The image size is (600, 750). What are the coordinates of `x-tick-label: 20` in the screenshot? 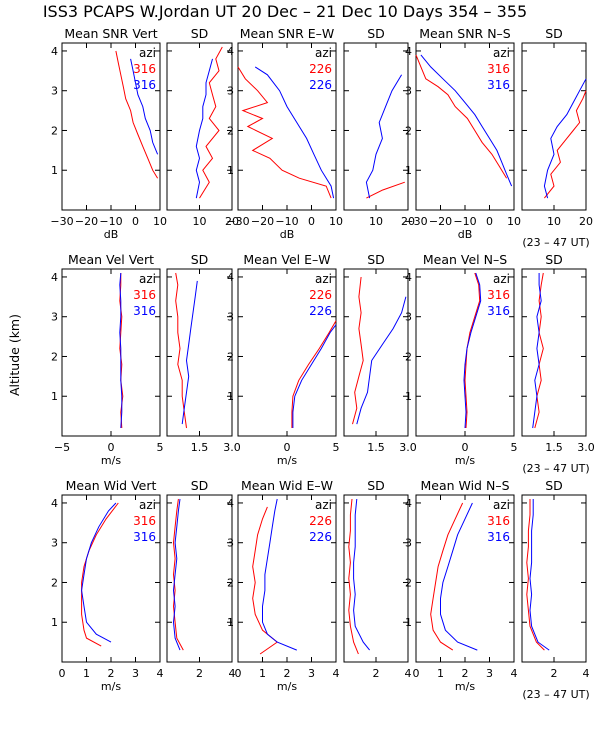 It's located at (408, 221).